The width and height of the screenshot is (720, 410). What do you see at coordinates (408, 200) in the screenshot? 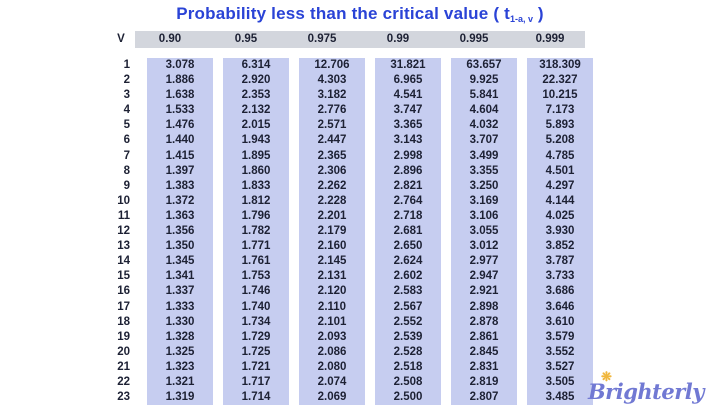
I see `table-cell: 2.764` at bounding box center [408, 200].